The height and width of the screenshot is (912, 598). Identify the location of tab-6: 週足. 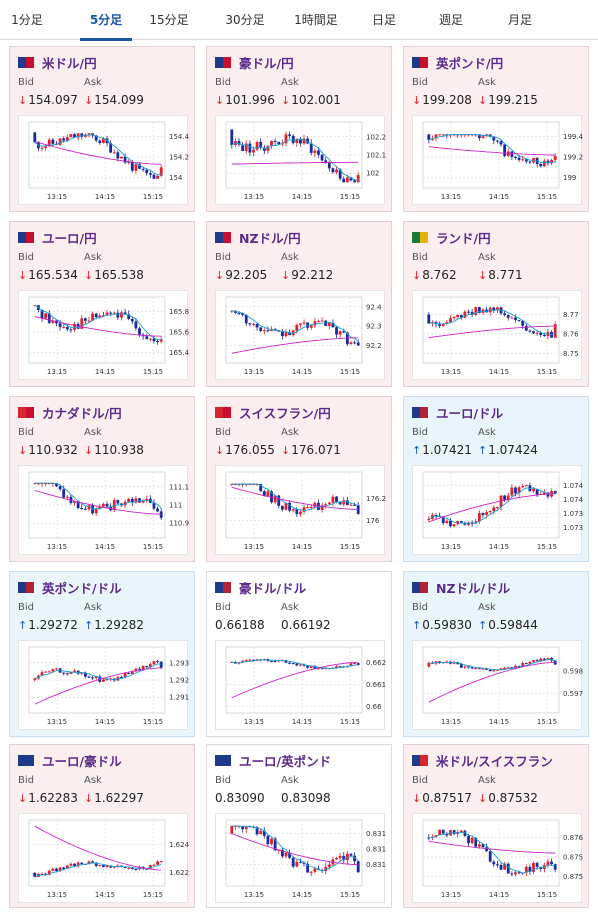
(450, 20).